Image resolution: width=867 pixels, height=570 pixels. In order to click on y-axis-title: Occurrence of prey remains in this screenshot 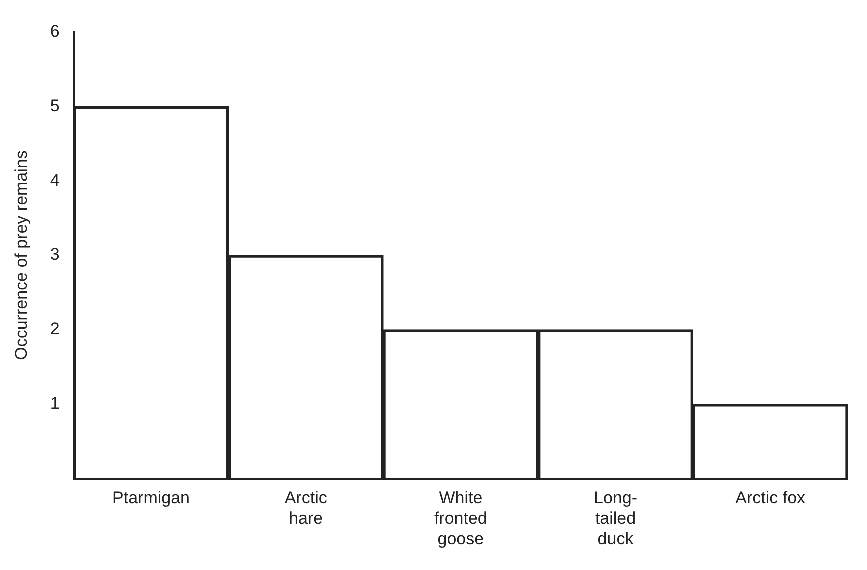, I will do `click(21, 255)`.